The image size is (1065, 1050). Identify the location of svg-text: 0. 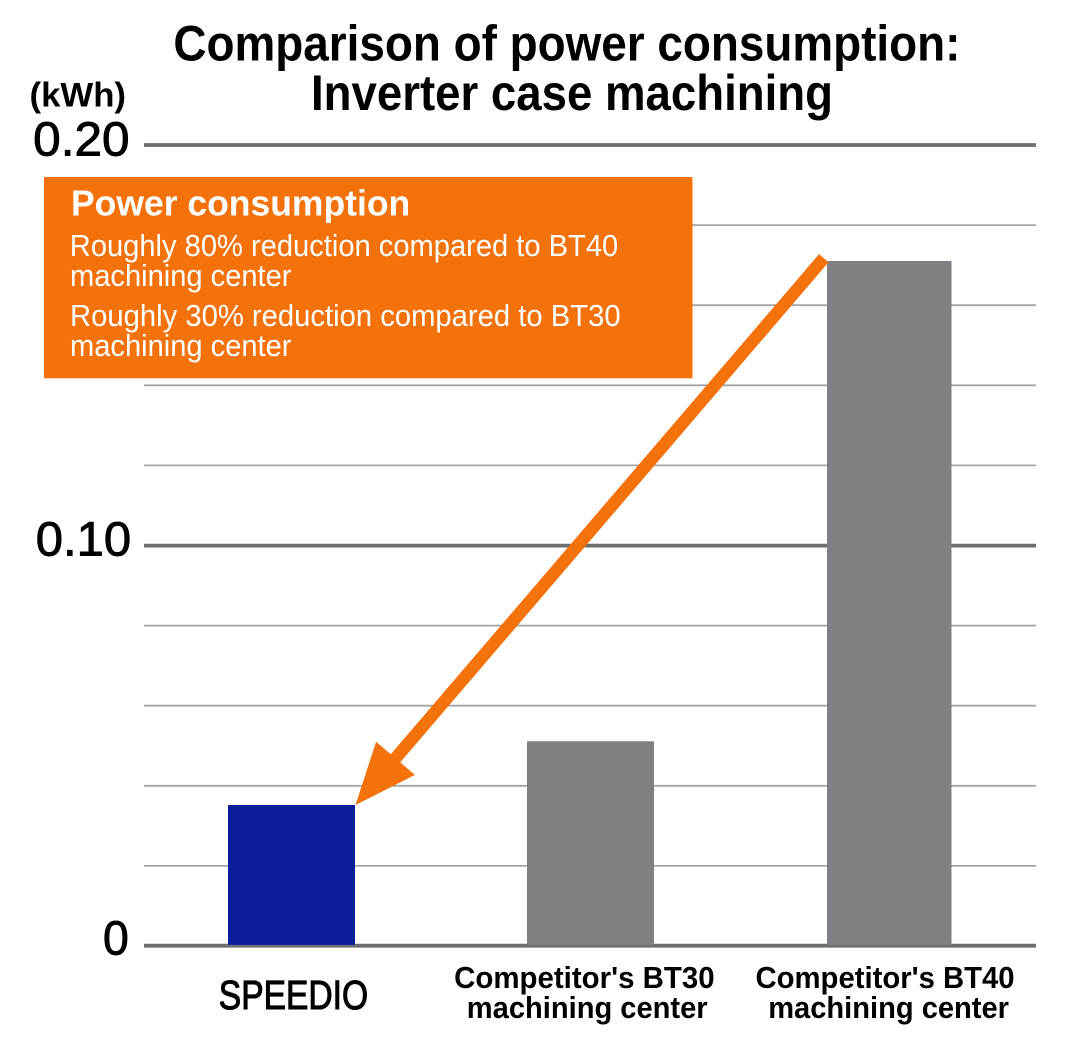
(116, 939).